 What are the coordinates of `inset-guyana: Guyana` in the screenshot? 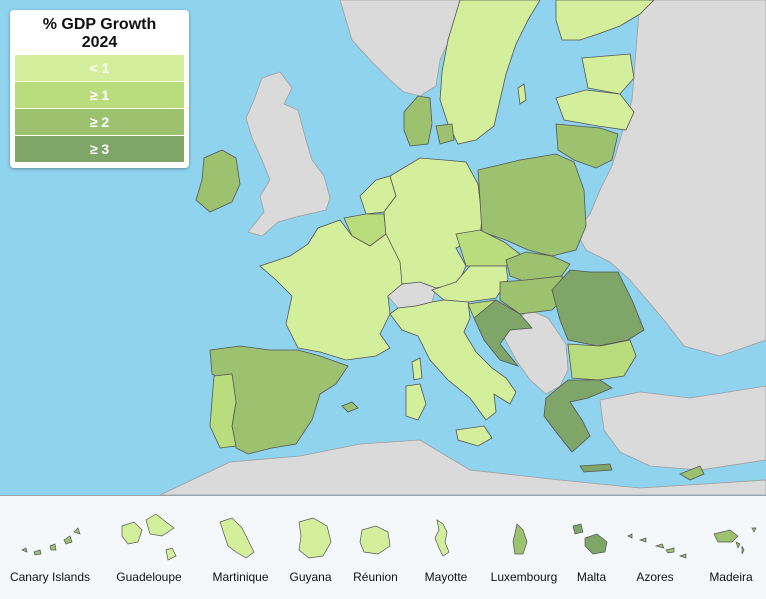 It's located at (310, 547).